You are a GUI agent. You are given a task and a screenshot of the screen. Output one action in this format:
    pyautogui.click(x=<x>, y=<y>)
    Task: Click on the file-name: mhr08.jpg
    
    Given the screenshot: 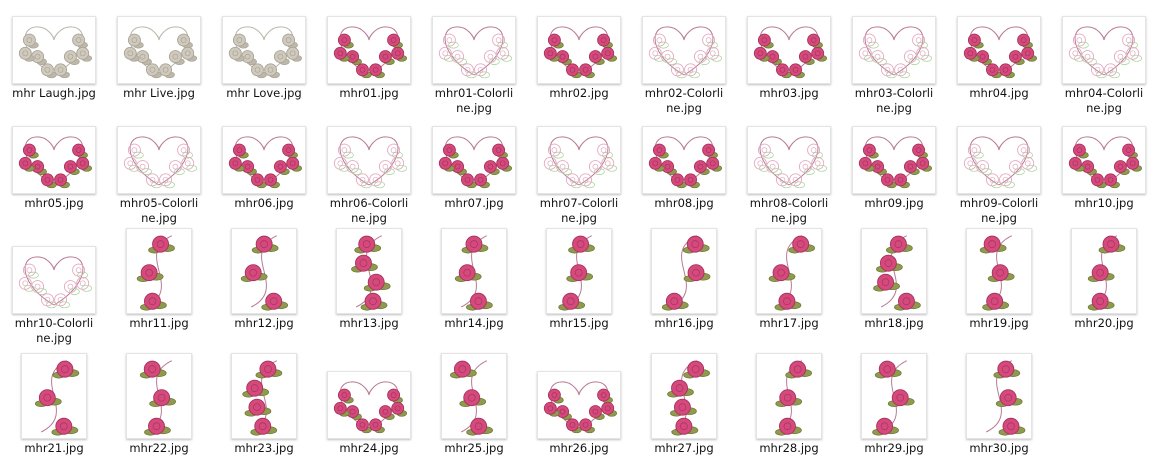 What is the action you would take?
    pyautogui.click(x=684, y=203)
    